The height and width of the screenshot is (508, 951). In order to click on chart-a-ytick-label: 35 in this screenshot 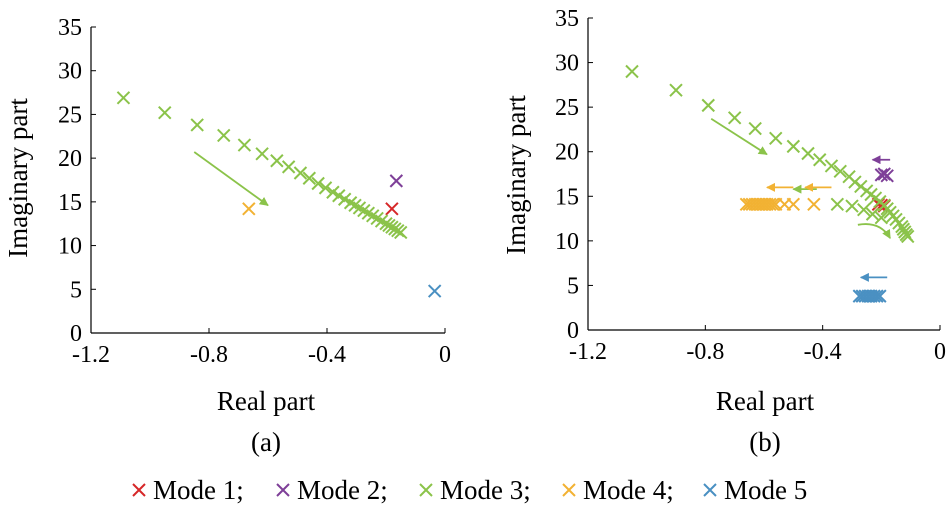, I will do `click(70, 28)`.